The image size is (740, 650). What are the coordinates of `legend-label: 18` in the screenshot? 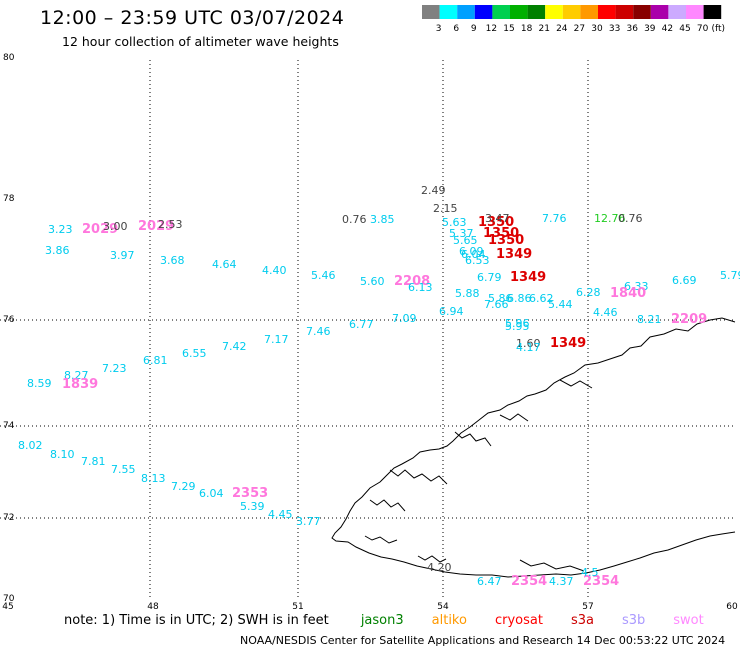 It's located at (527, 29).